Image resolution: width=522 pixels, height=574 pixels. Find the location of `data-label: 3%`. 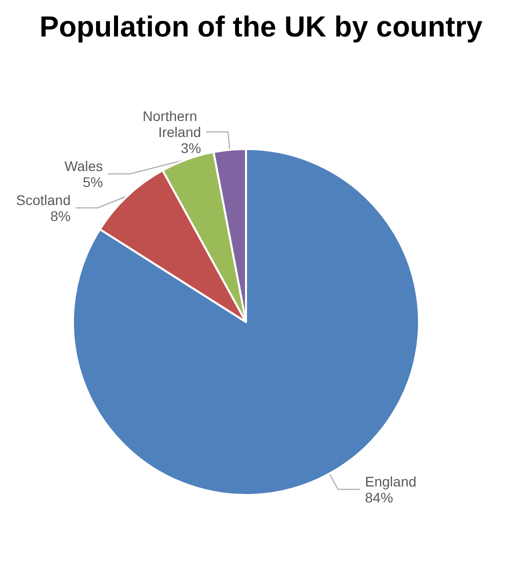

data-label: 3% is located at coordinates (191, 148).